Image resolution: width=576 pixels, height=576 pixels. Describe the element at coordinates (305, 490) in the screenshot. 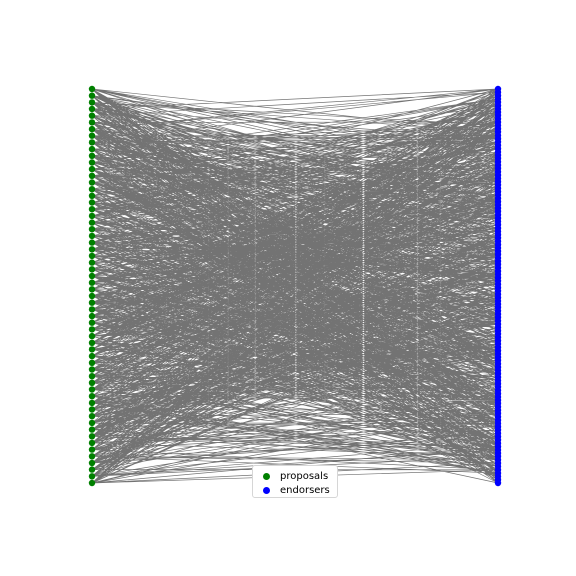

I see `legend-label-endorsers: endorsers` at that location.